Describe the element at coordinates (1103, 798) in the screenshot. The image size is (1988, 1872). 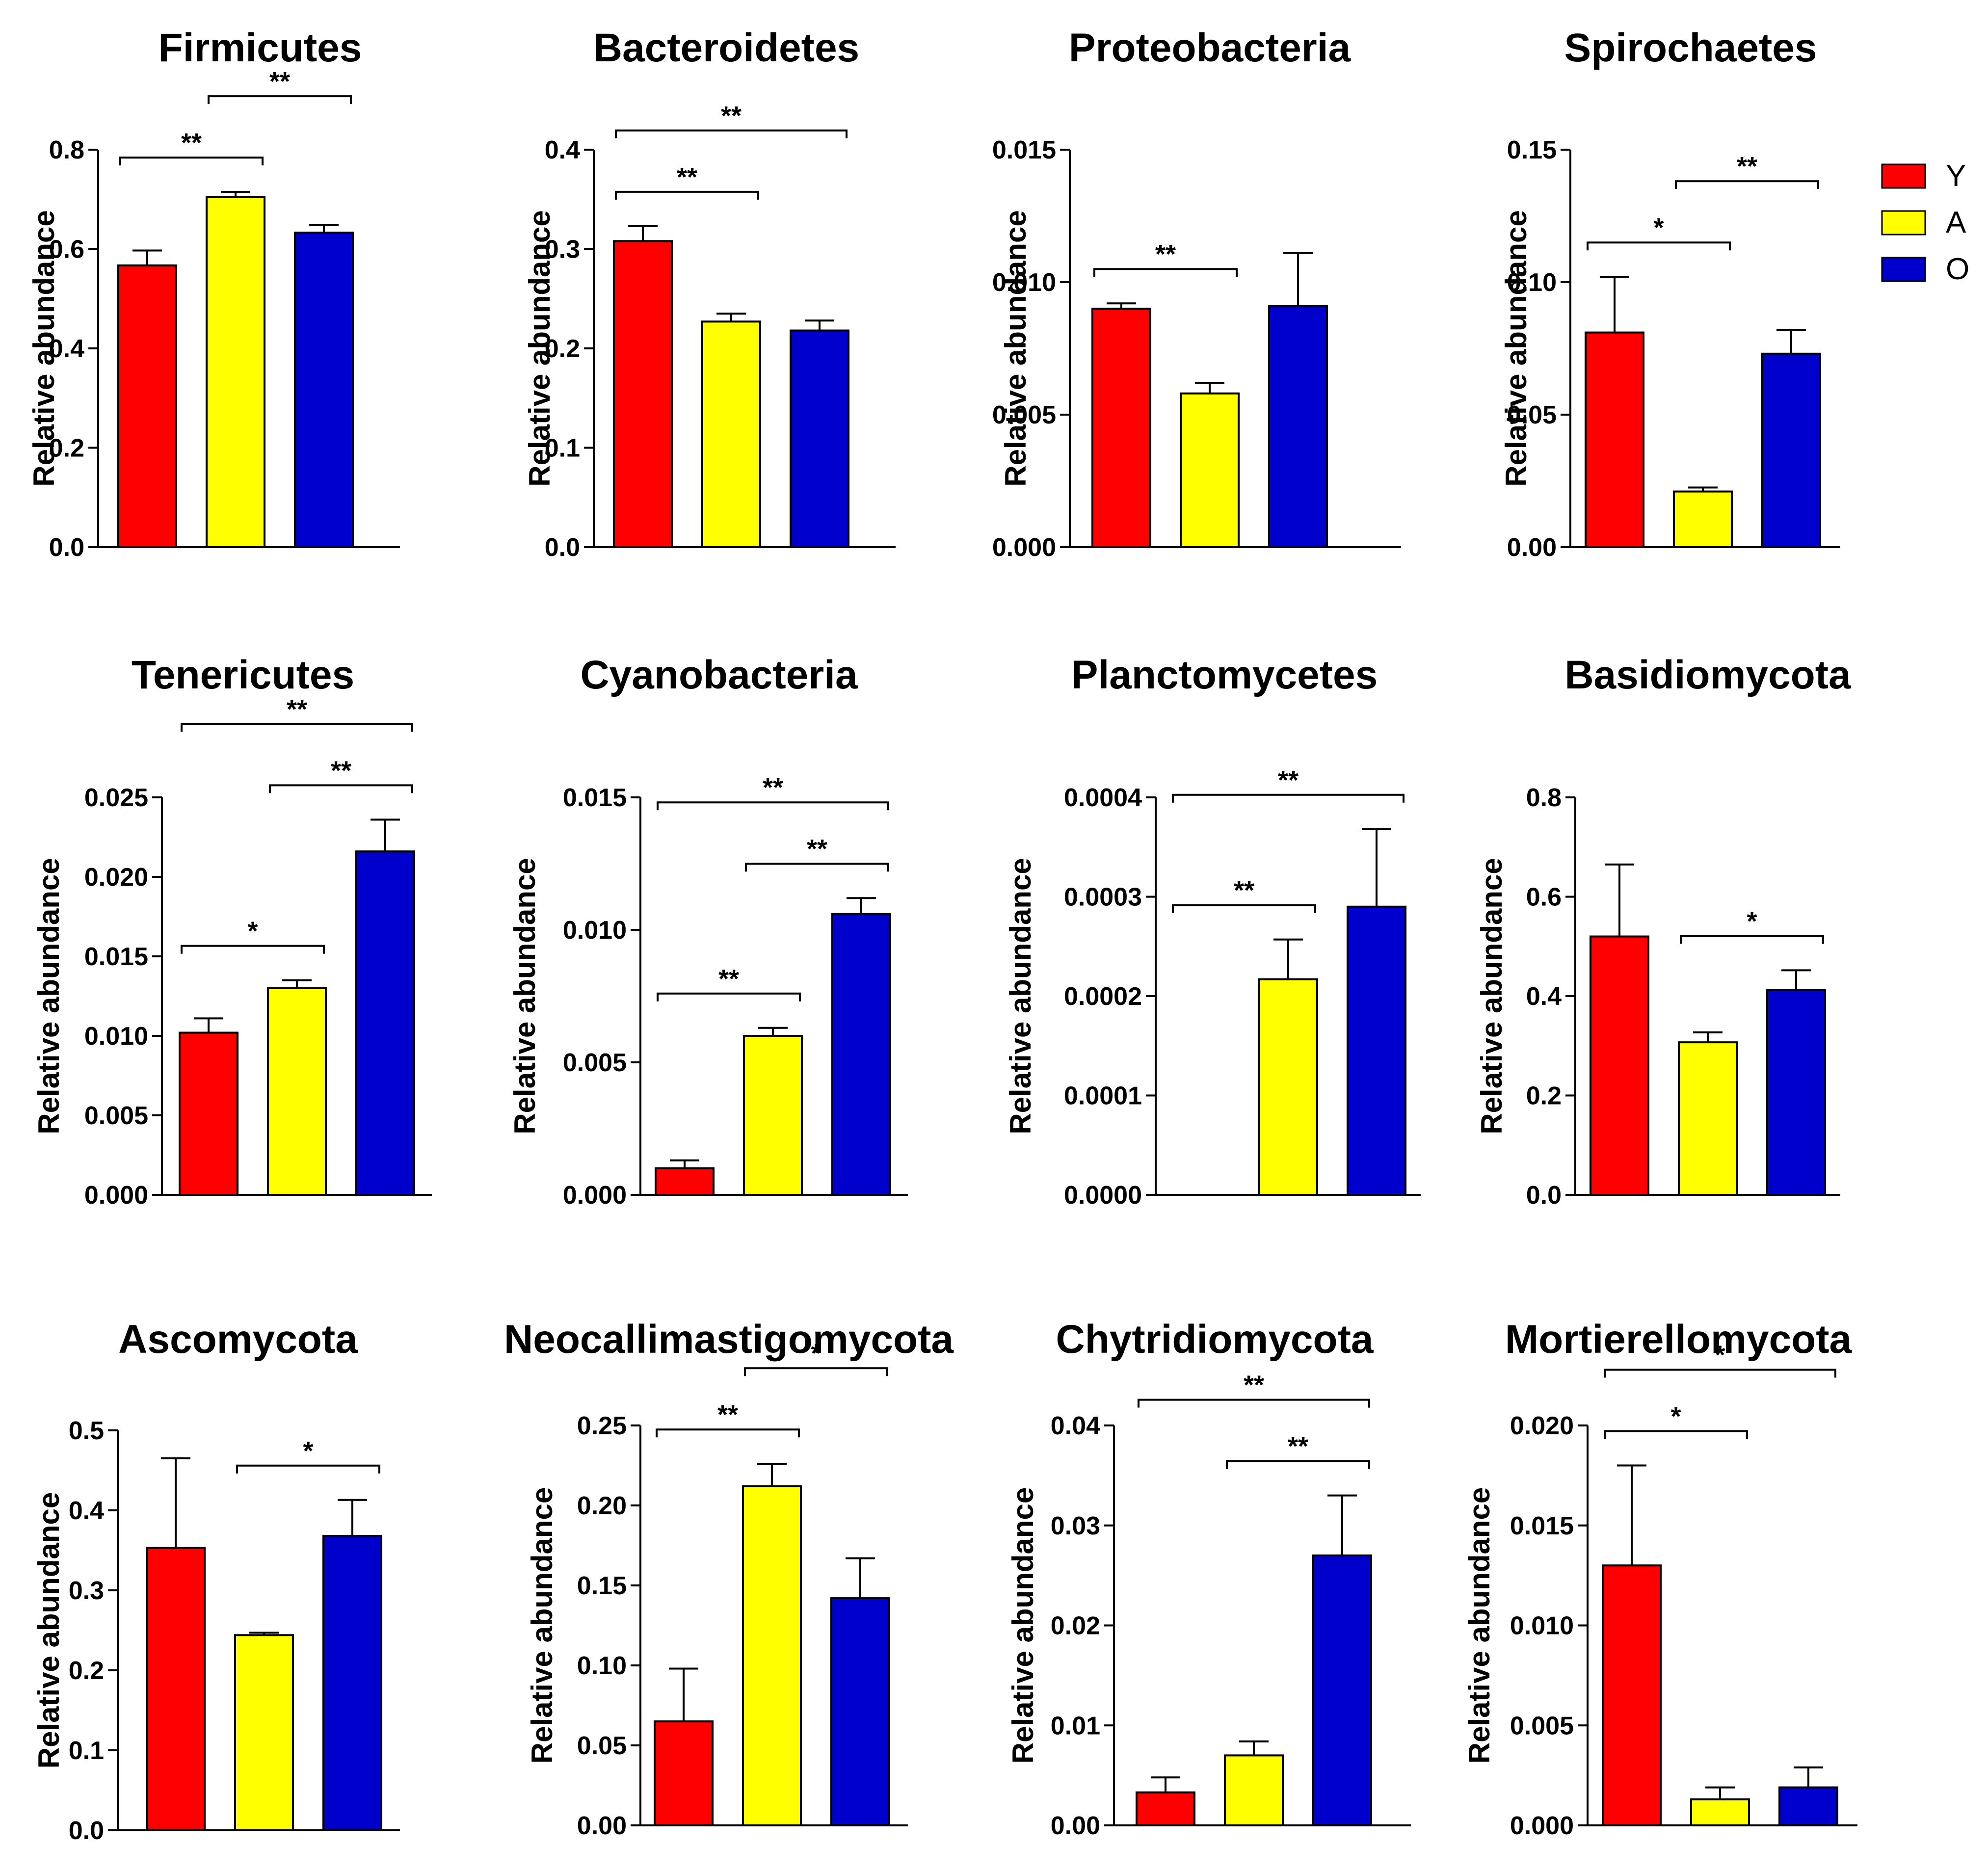
I see `y-tick-label: 0.0004` at that location.